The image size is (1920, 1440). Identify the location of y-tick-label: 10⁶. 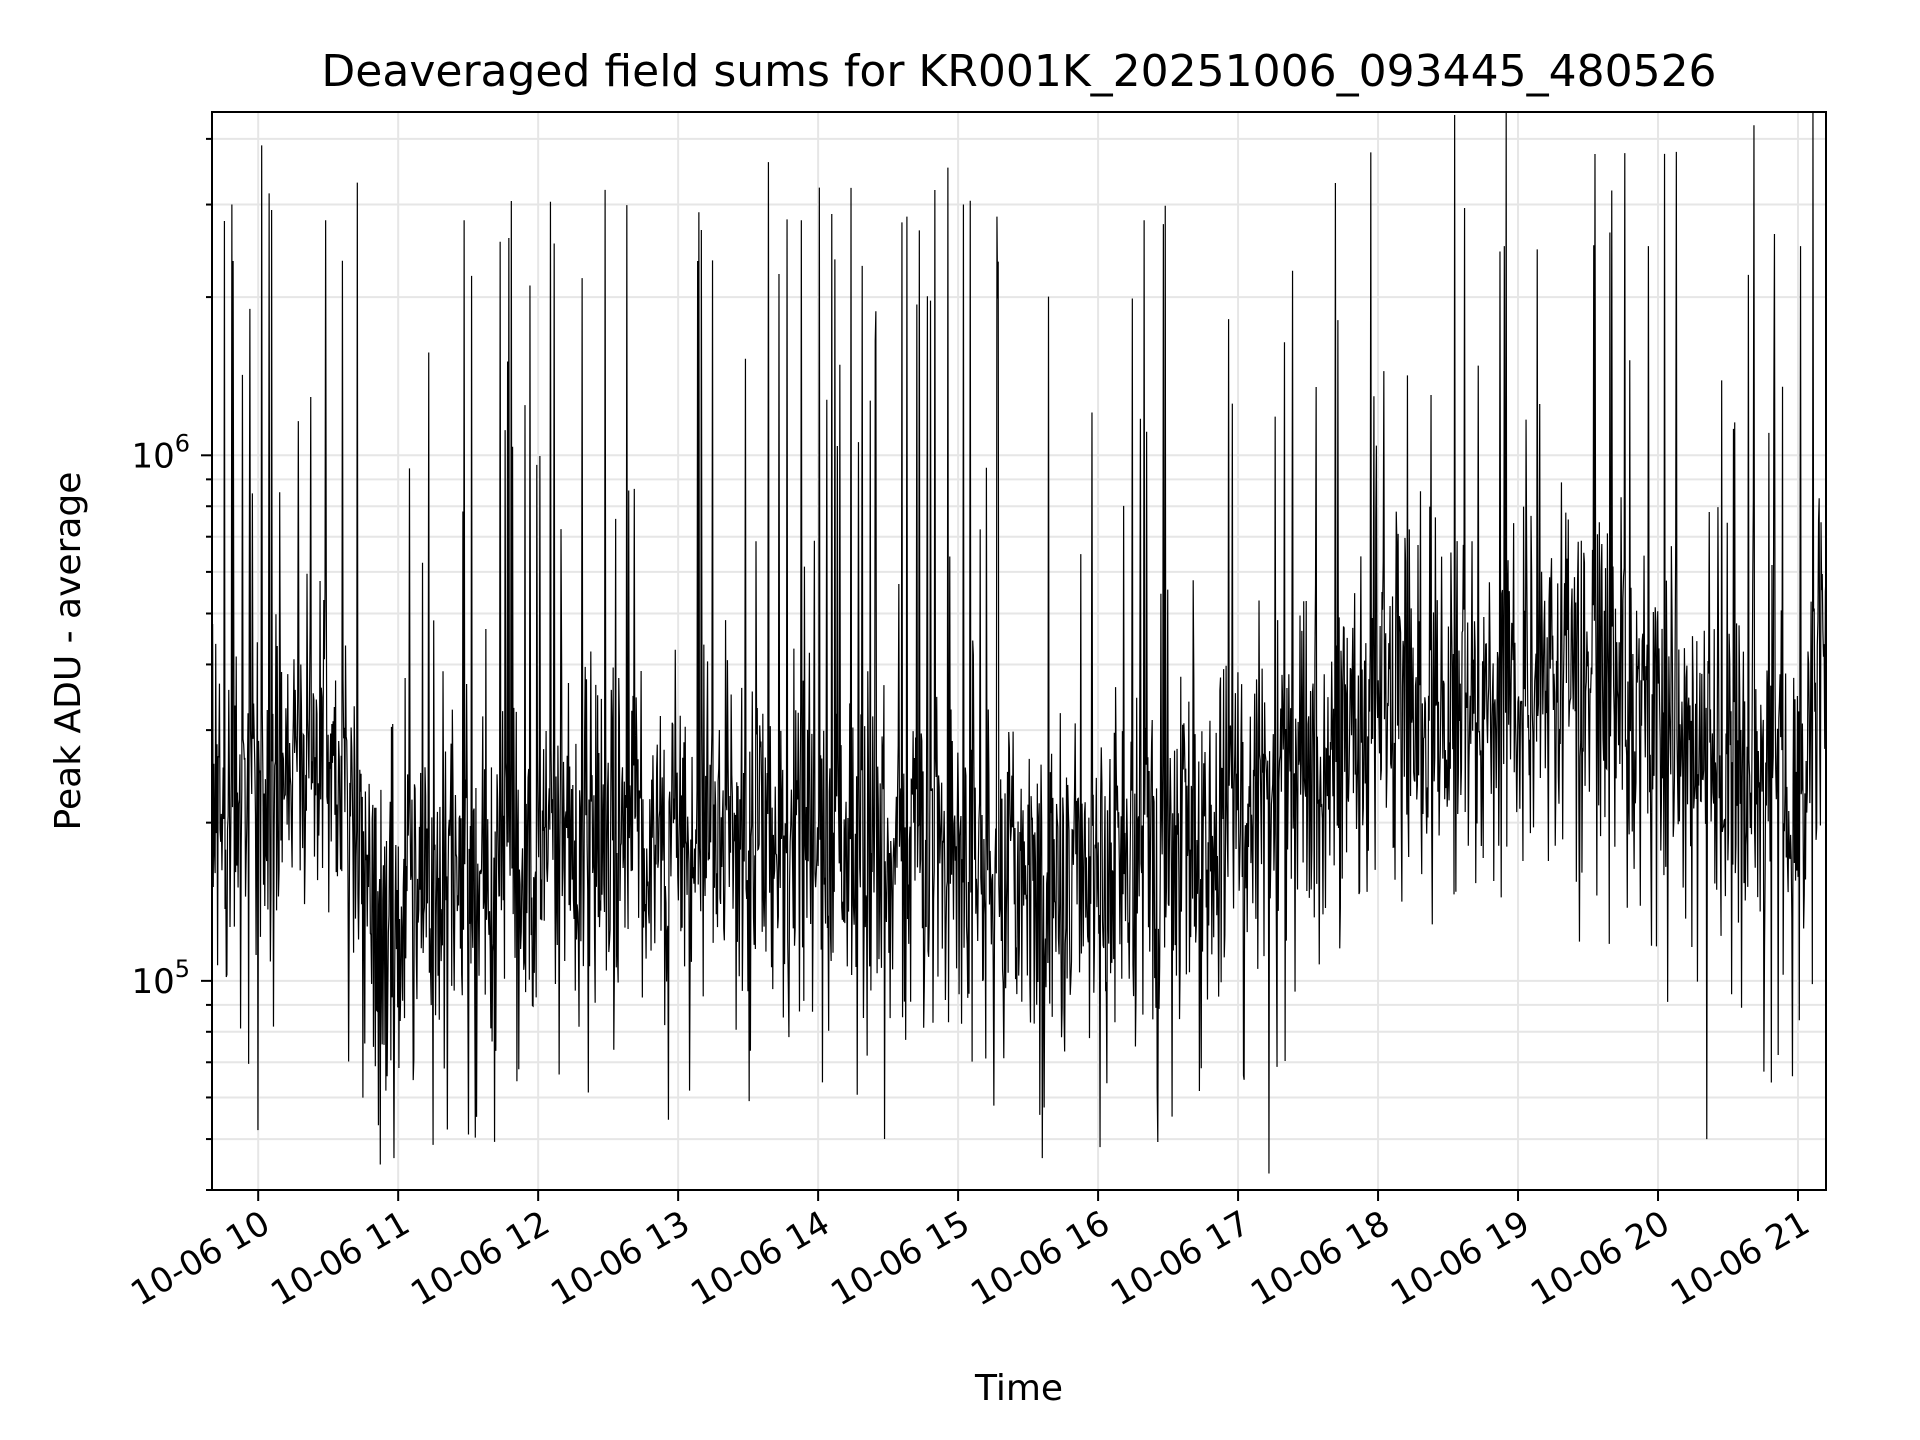
(160, 452).